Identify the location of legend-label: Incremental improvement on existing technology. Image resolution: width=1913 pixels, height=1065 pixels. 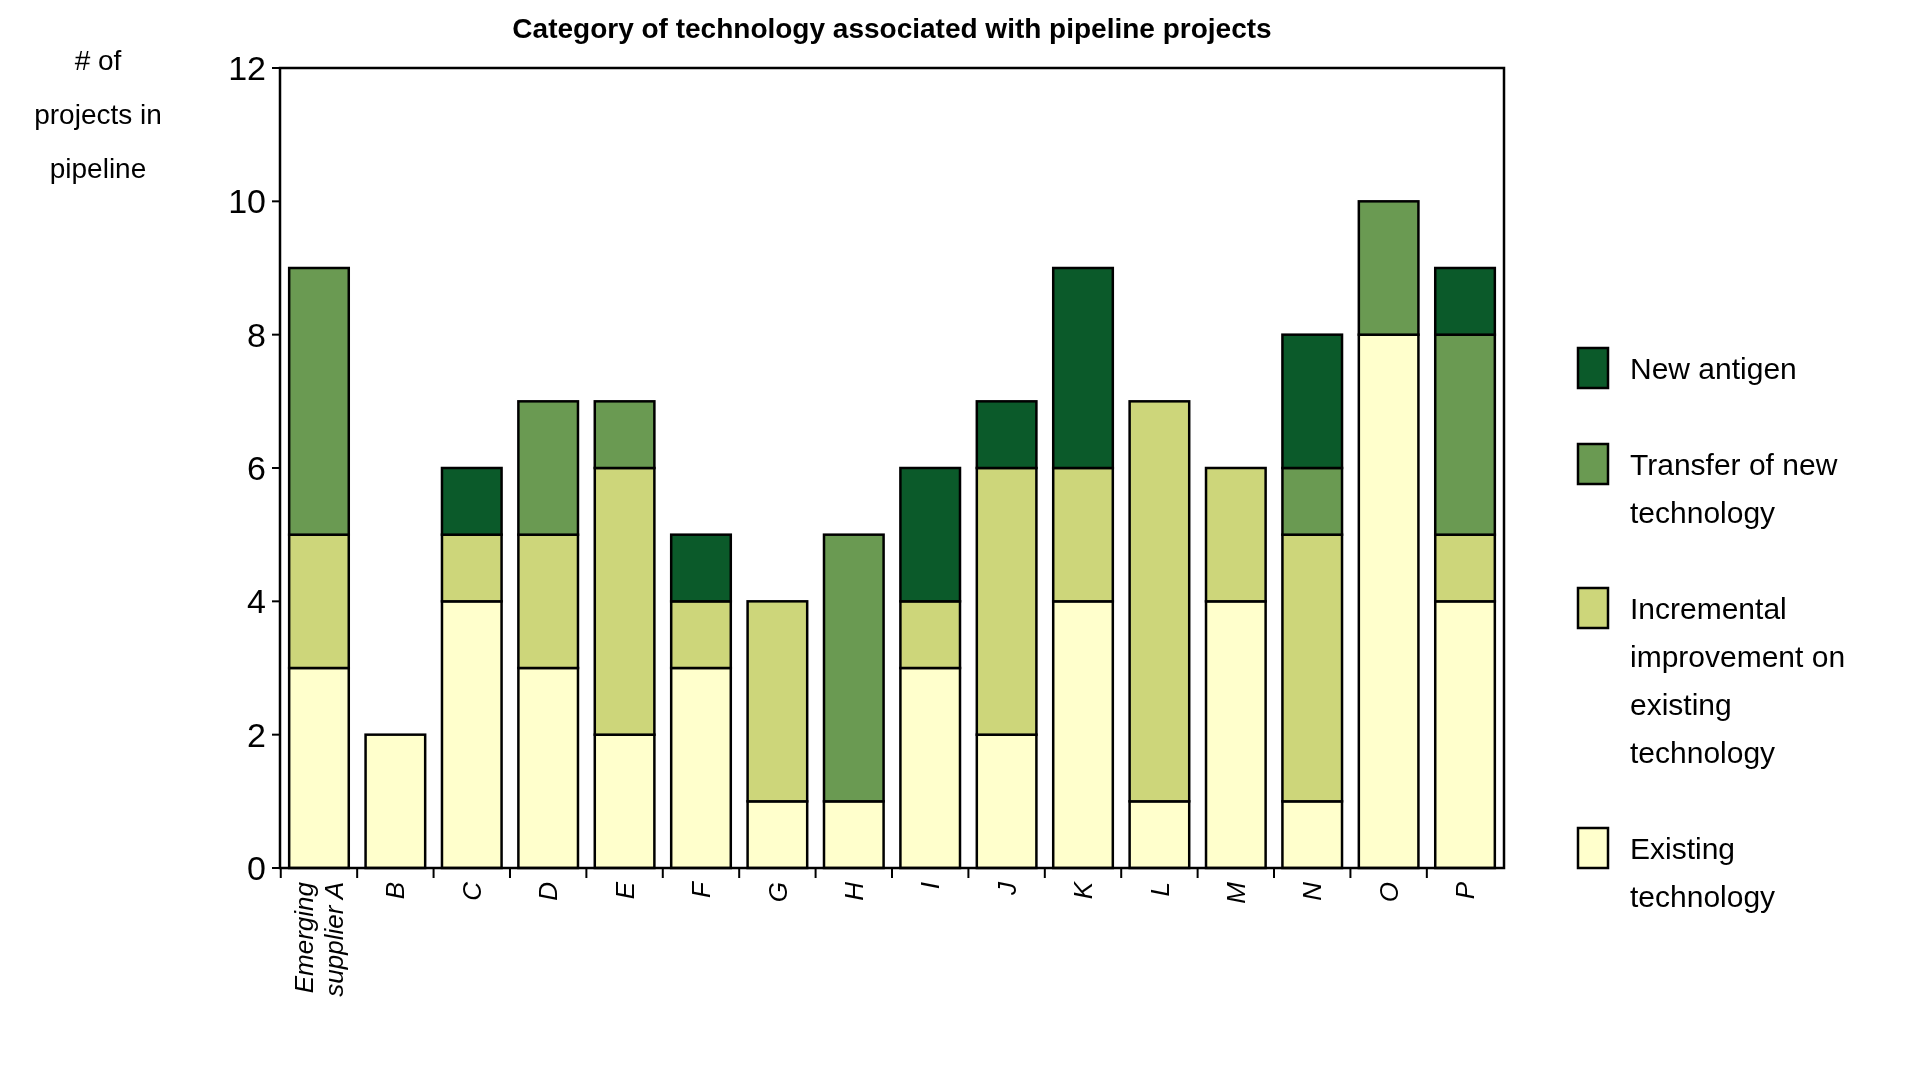
(1738, 680).